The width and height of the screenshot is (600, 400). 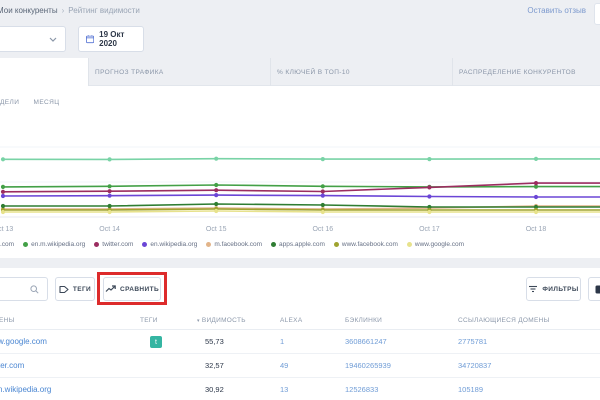 I want to click on legend-item-m.facebook.com: m.facebook.com, so click(x=234, y=244).